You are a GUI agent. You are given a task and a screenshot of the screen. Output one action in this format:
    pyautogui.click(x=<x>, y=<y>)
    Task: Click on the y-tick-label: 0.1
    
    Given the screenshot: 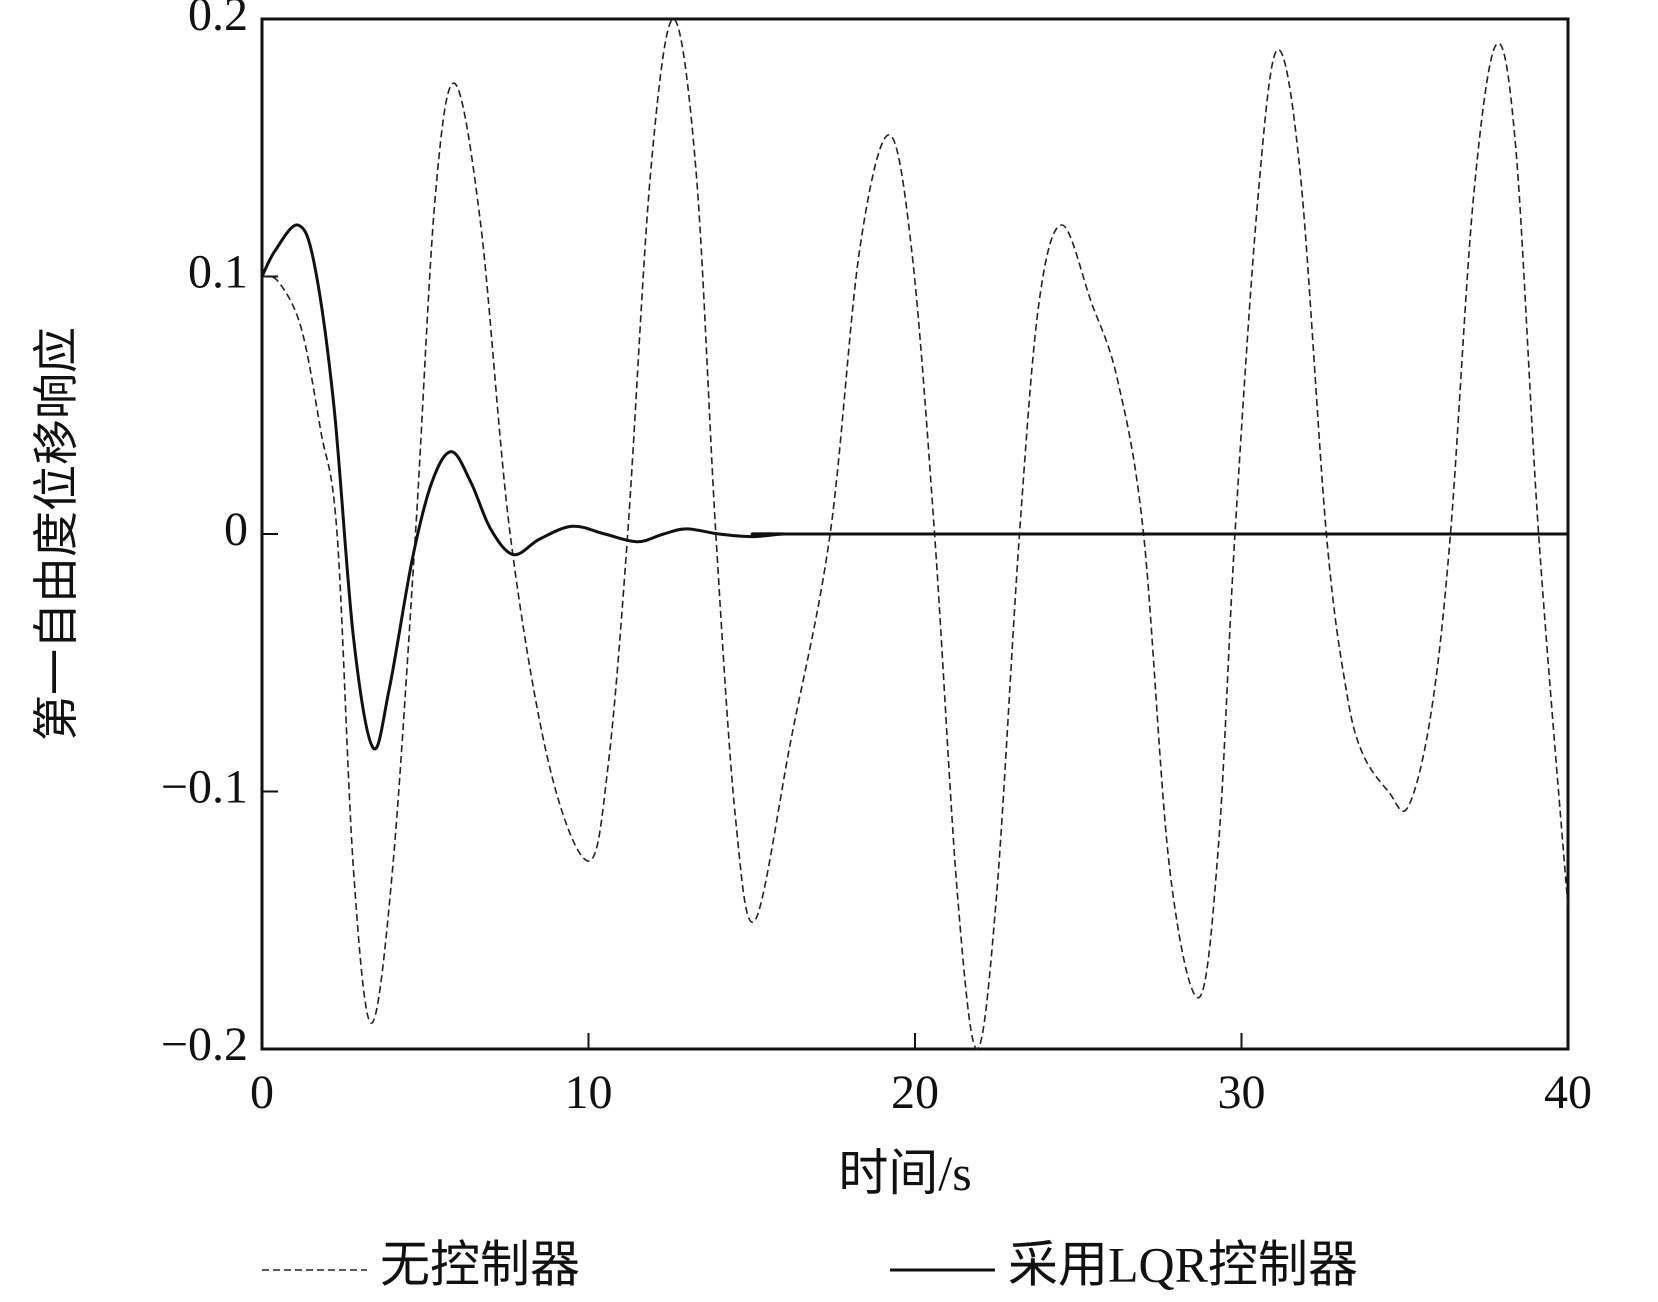 What is the action you would take?
    pyautogui.click(x=218, y=272)
    